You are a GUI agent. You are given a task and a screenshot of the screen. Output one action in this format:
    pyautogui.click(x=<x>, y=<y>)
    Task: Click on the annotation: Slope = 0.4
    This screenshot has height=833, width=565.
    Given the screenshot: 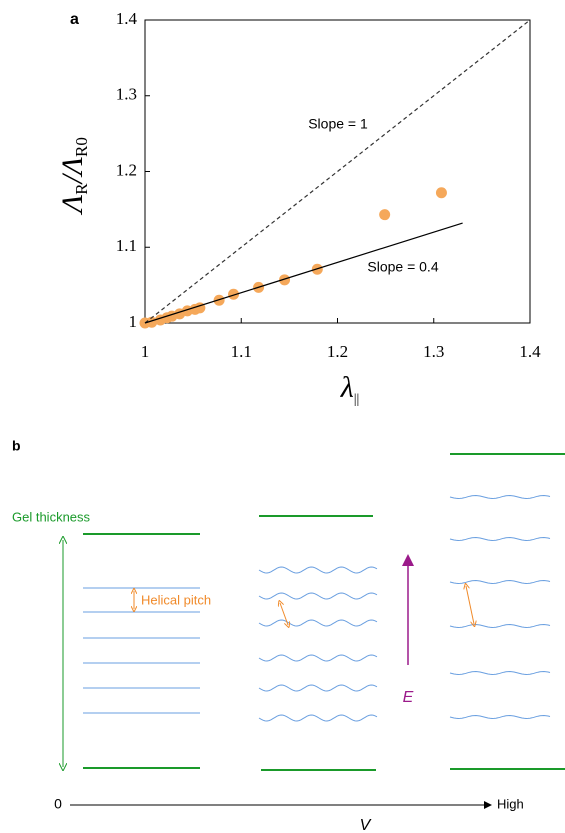 What is the action you would take?
    pyautogui.click(x=402, y=267)
    